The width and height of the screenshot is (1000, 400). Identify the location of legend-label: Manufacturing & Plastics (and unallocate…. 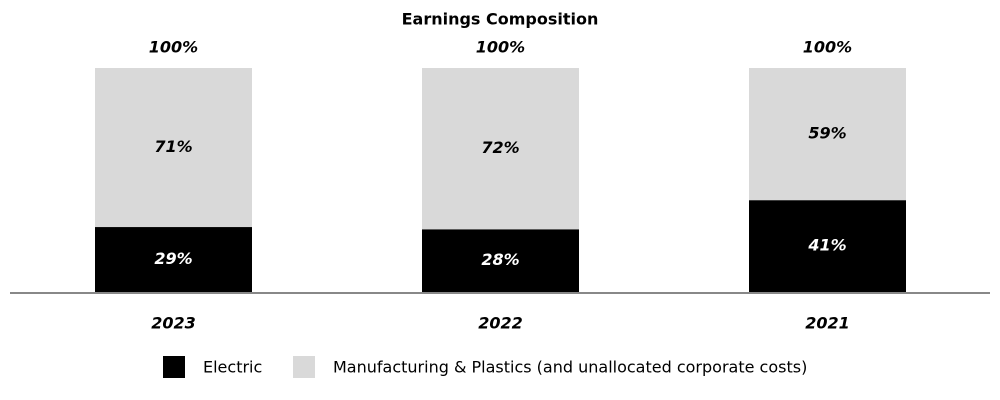
(570, 367).